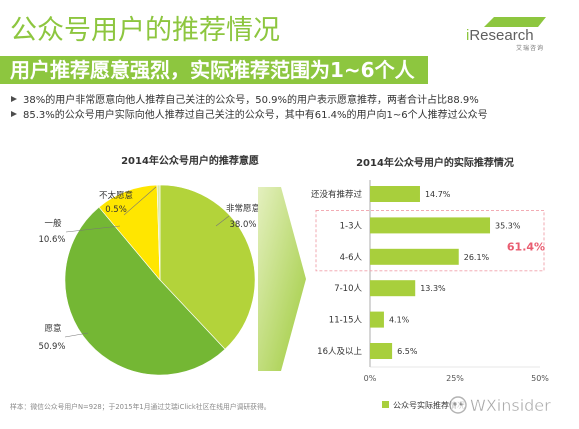 The width and height of the screenshot is (579, 429). What do you see at coordinates (515, 22) in the screenshot?
I see `logo-swoosh-icon` at bounding box center [515, 22].